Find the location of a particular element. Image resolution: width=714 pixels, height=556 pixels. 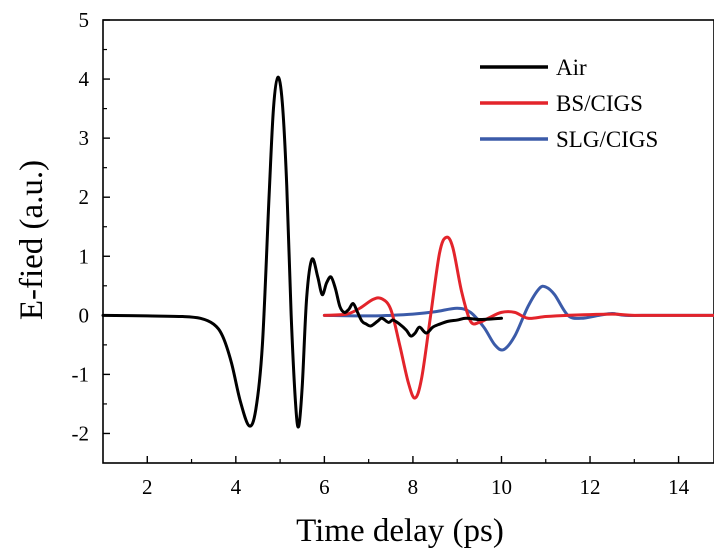

y-tick-label: 0 is located at coordinates (84, 315).